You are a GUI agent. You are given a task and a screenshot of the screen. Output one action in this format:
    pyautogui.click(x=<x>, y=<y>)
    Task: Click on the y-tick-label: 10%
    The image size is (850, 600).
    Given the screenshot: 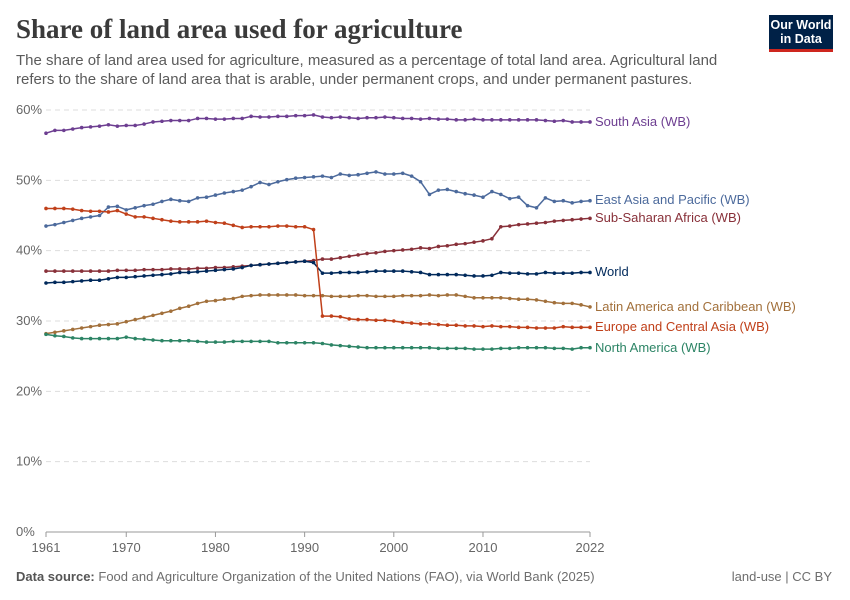 What is the action you would take?
    pyautogui.click(x=29, y=461)
    